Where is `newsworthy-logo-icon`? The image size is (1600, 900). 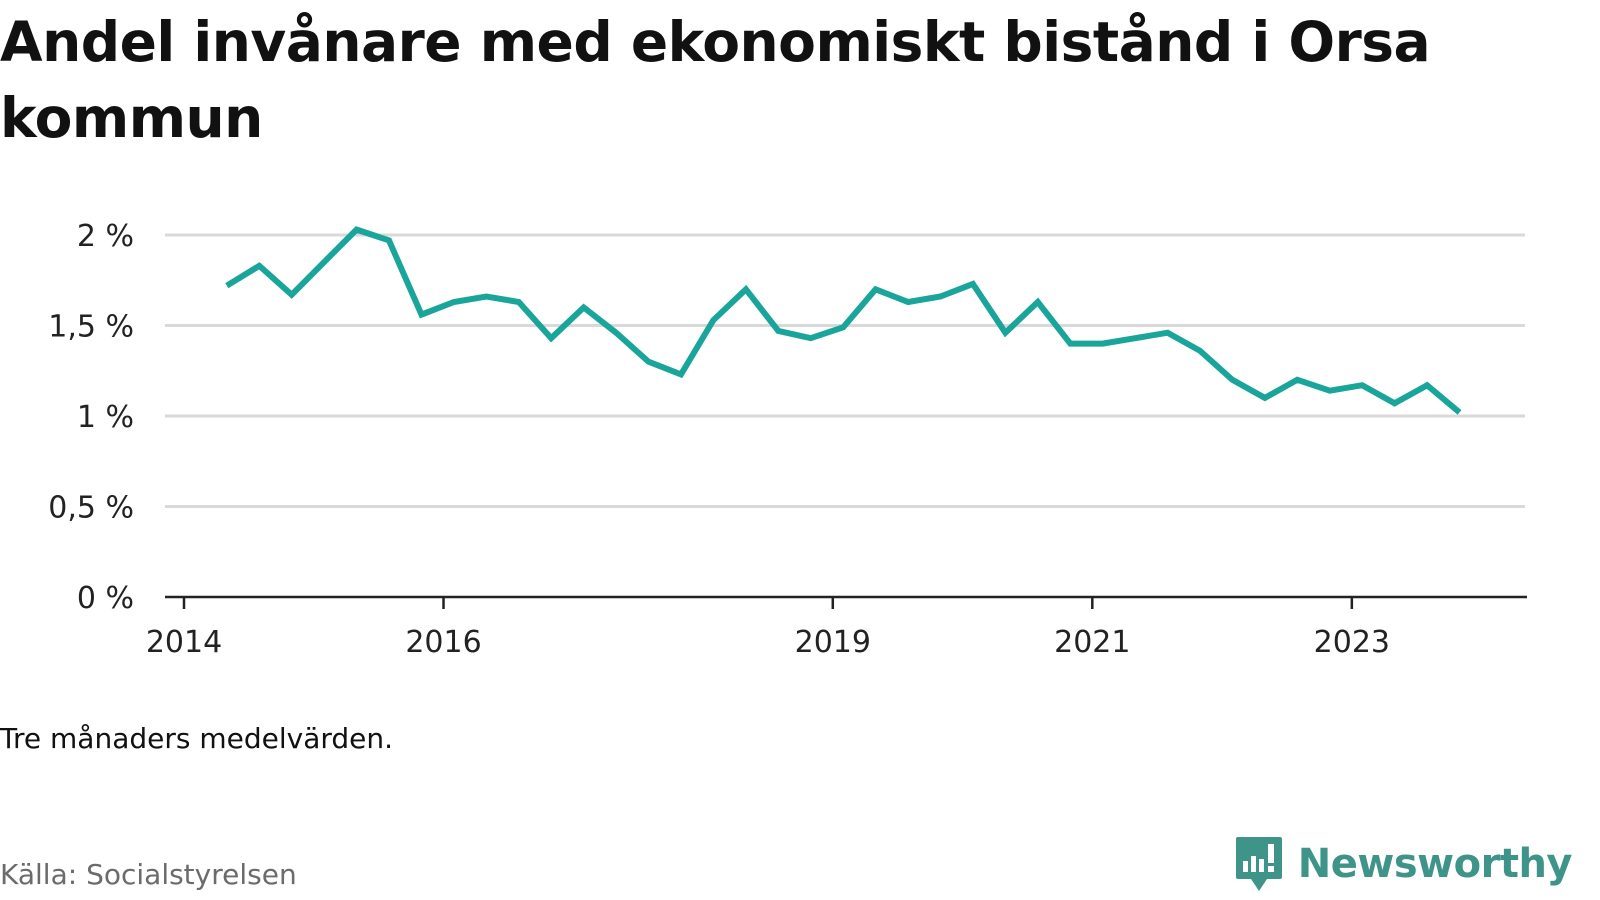 newsworthy-logo-icon is located at coordinates (1258, 864).